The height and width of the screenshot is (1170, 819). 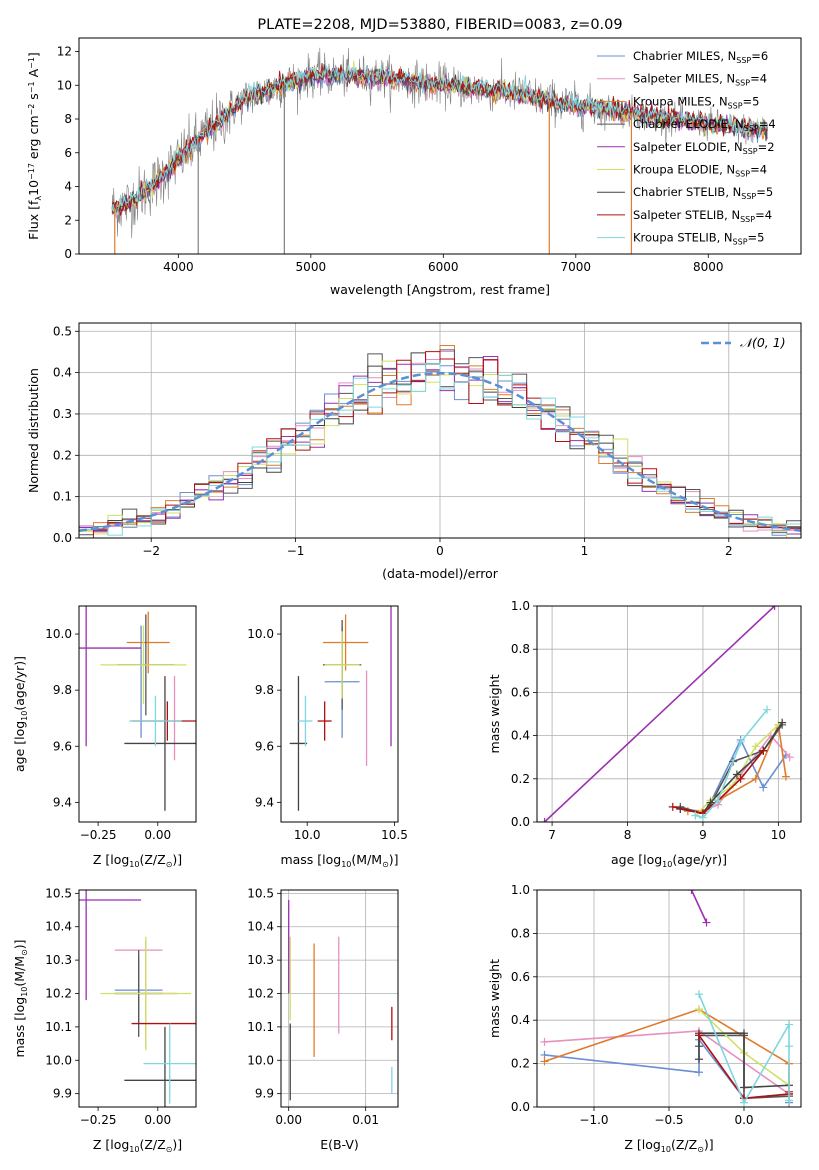 What do you see at coordinates (339, 860) in the screenshot?
I see `x-axis-label: mass [log10(M/M⊙)]` at bounding box center [339, 860].